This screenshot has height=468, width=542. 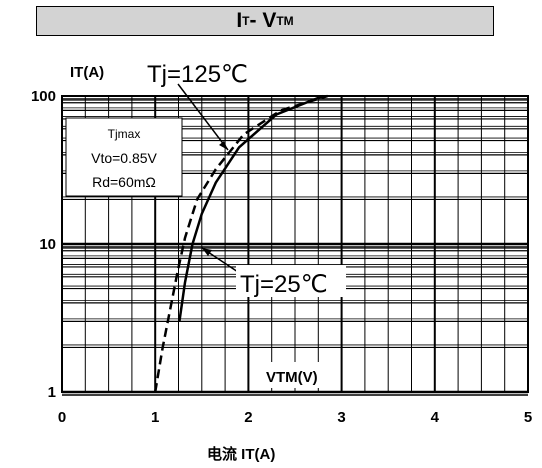 I want to click on bottom-caption: 电流 IT(A), so click(x=241, y=454).